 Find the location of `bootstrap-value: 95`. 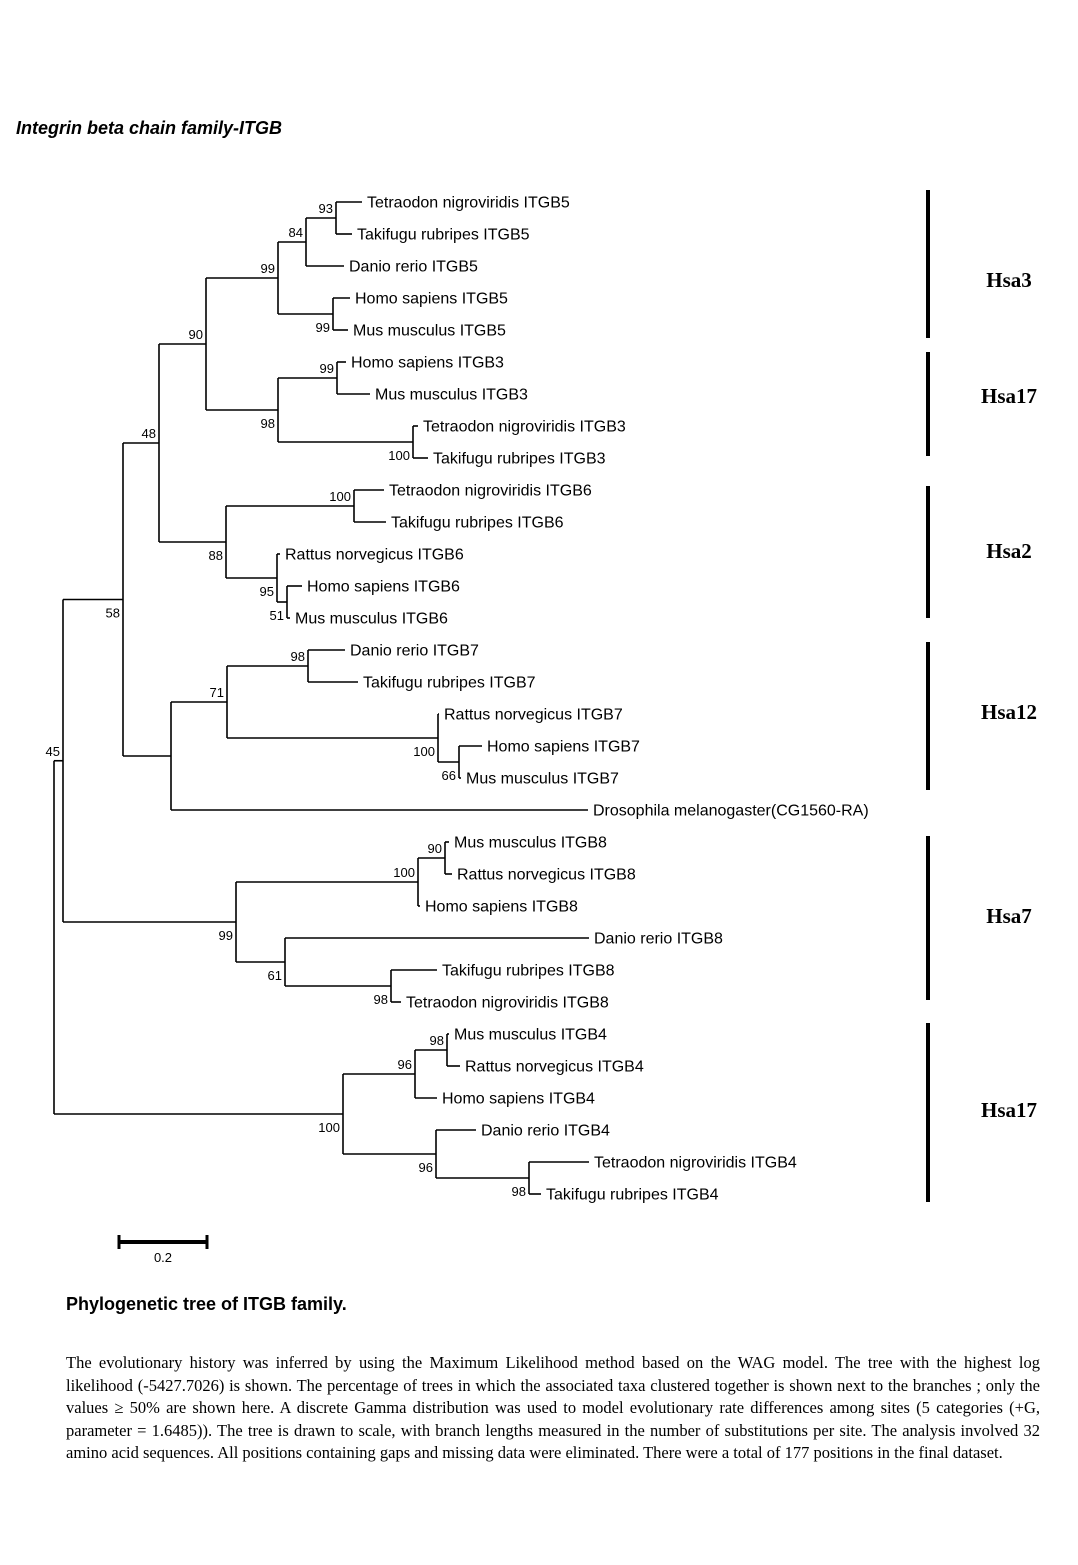

bootstrap-value: 95 is located at coordinates (267, 591).